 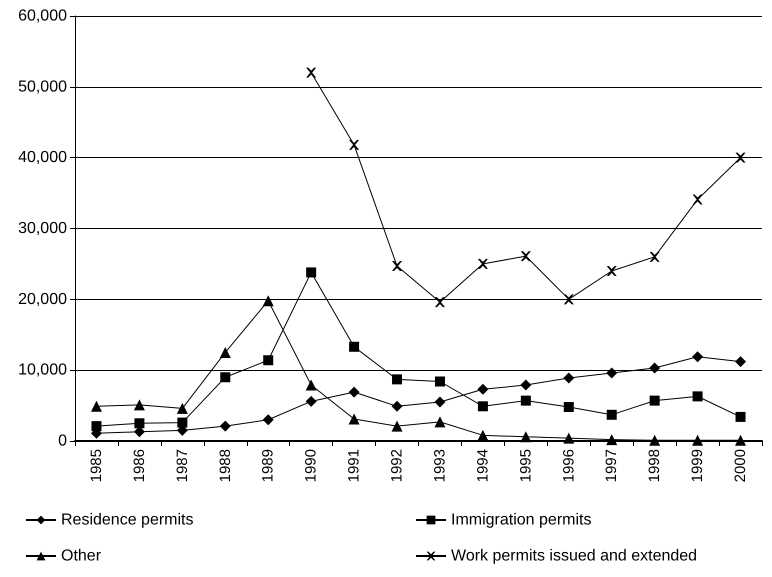 I want to click on y-tick-label: 50,000, so click(x=43, y=87).